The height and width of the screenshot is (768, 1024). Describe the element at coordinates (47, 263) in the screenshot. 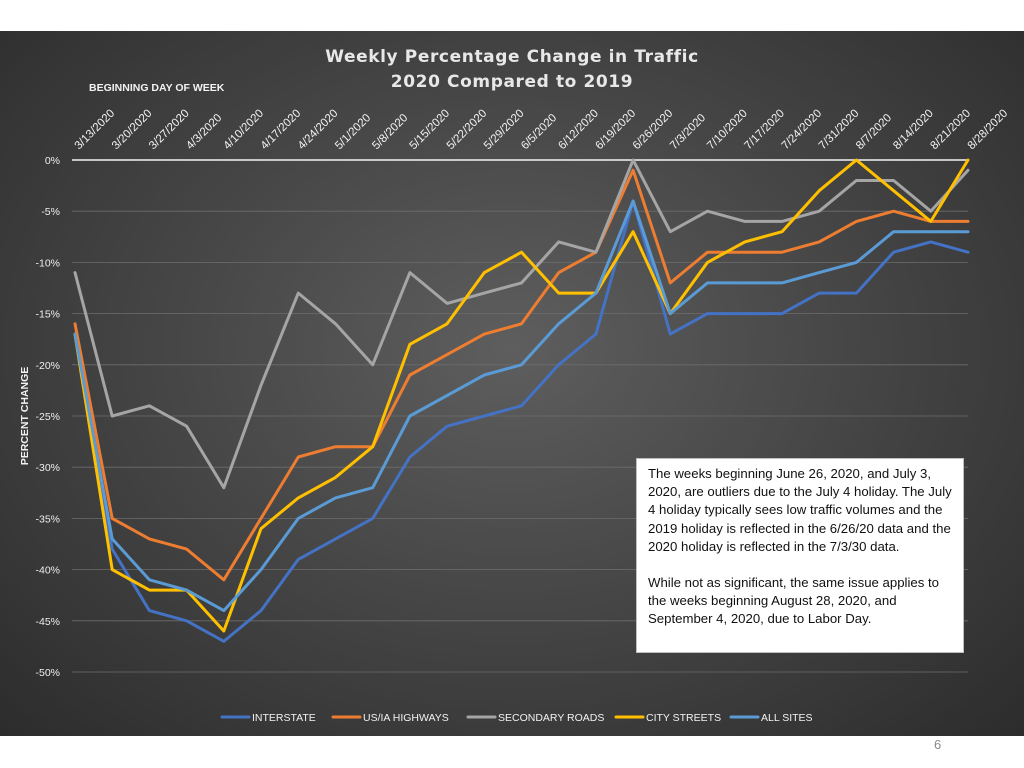

I see `y-tick-label: -10%` at that location.